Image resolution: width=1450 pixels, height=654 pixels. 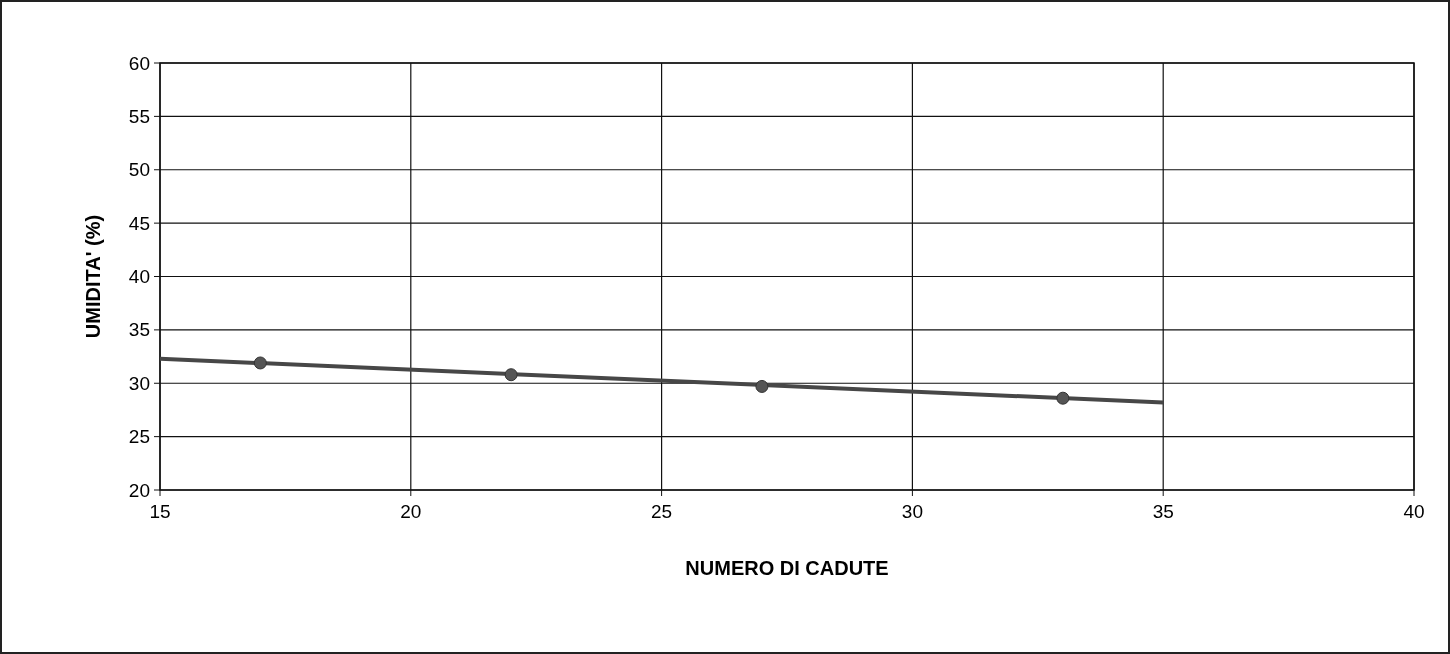 What do you see at coordinates (139, 63) in the screenshot?
I see `y-tick-label: 60` at bounding box center [139, 63].